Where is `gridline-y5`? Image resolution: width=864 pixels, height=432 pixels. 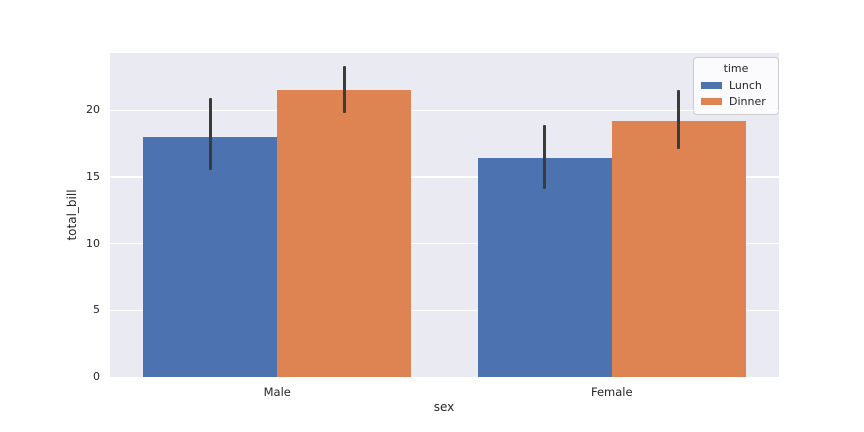 gridline-y5 is located at coordinates (444, 310).